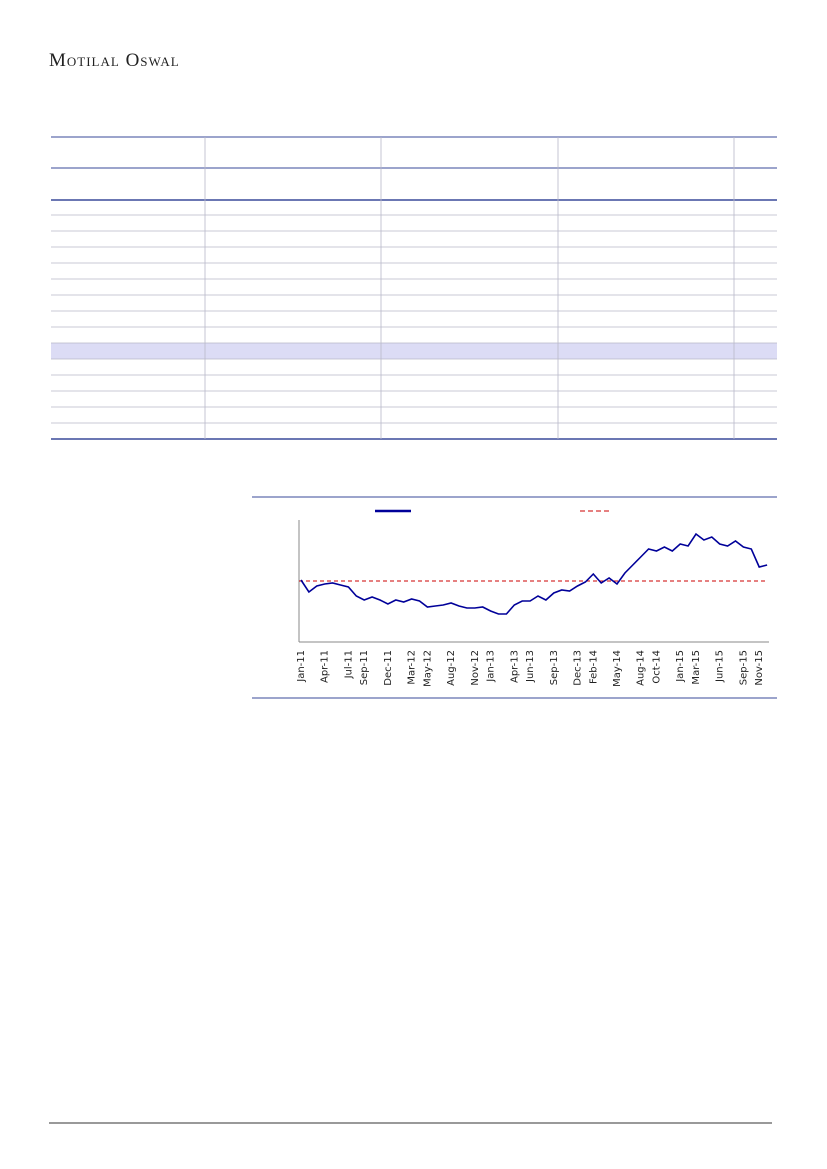 This screenshot has width=827, height=1169. What do you see at coordinates (534, 573) in the screenshot?
I see `line-series` at bounding box center [534, 573].